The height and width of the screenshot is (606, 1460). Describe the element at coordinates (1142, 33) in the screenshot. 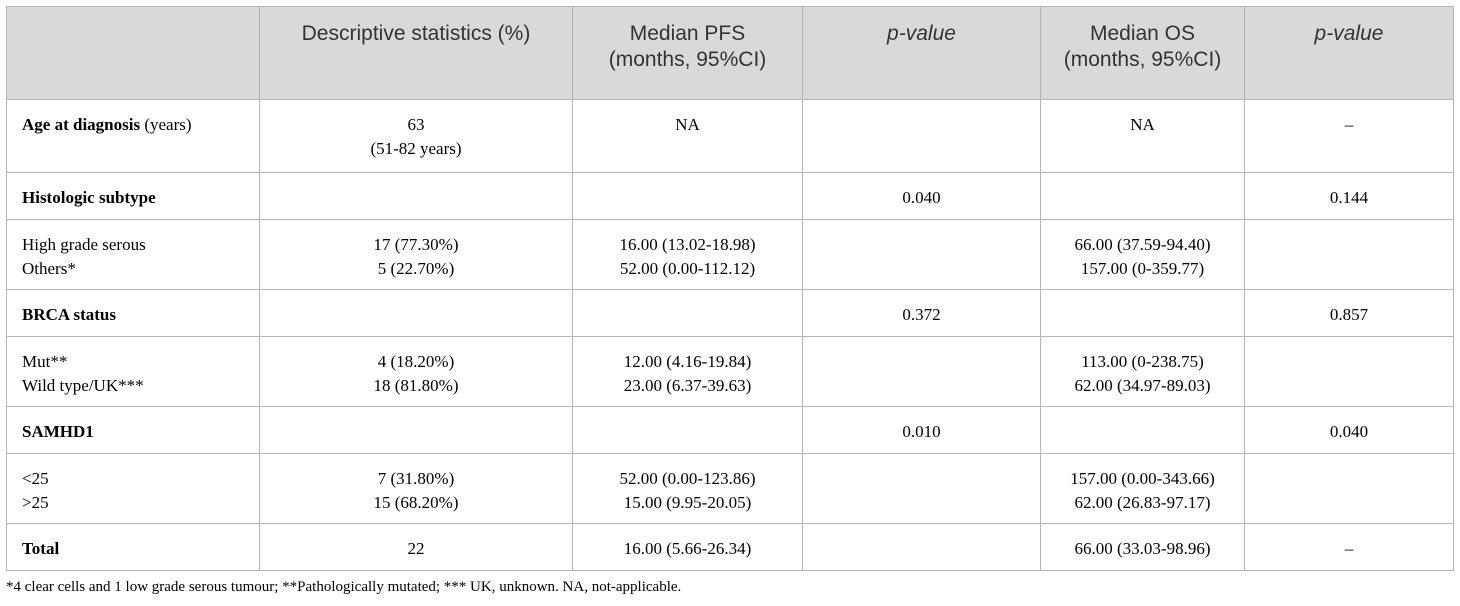

I see `header-median-os-line1: Median OS` at that location.